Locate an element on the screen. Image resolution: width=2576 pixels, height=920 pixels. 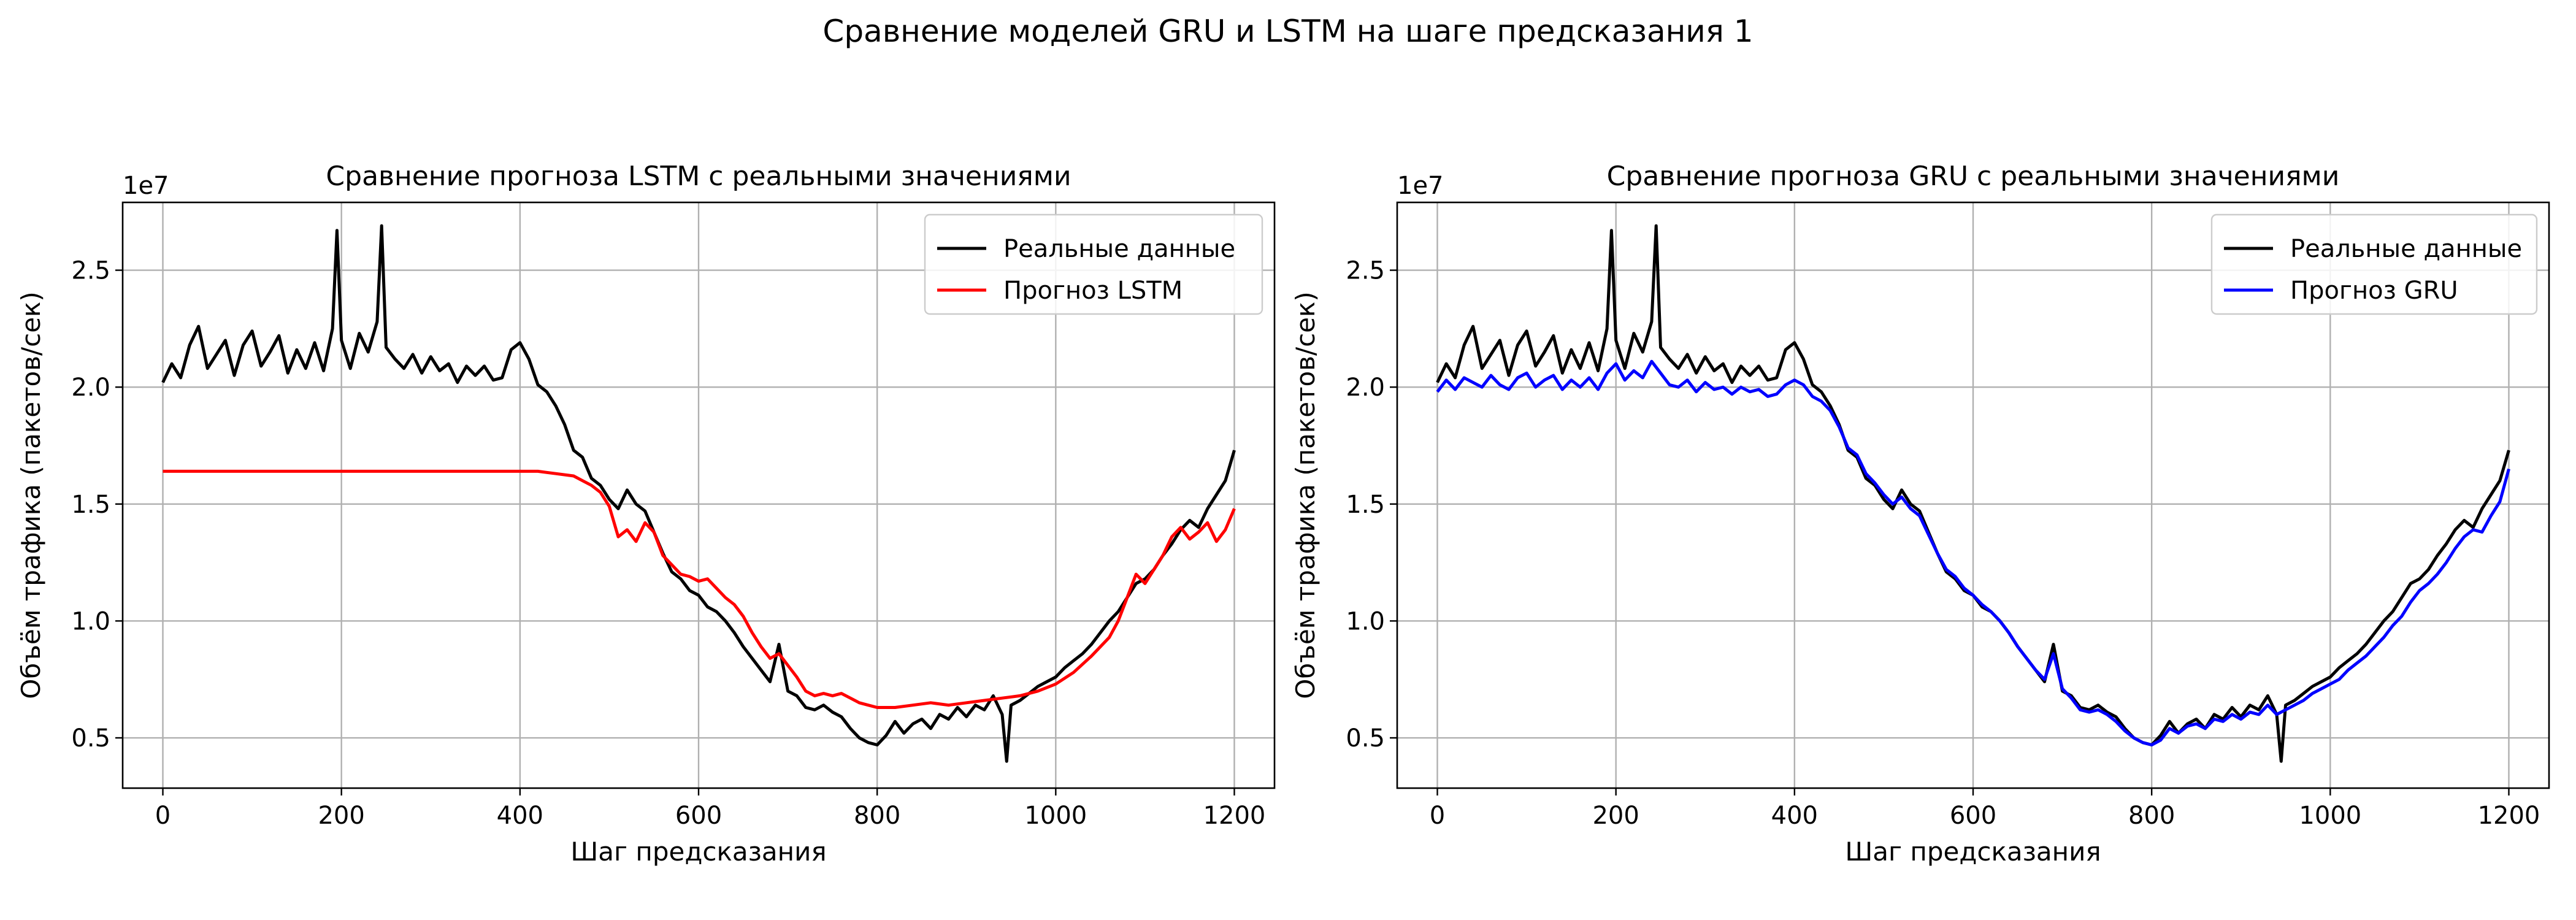
legend: Реальные данные Прогноз LSTM is located at coordinates (1093, 264).